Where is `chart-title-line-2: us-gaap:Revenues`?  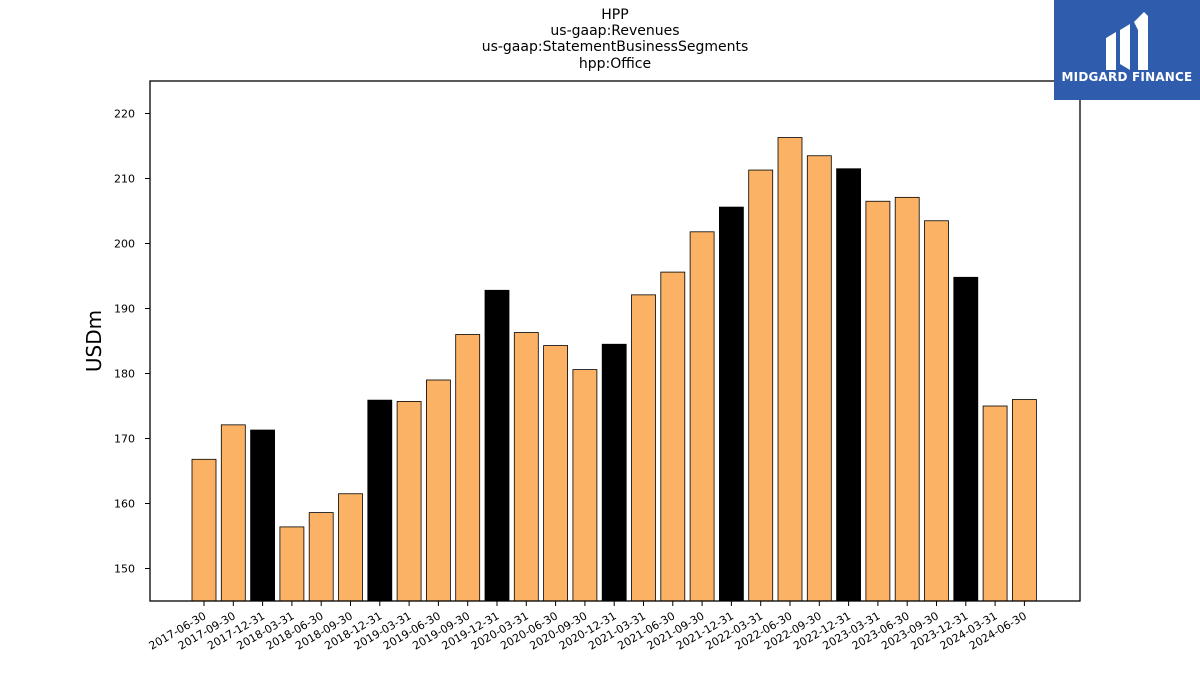
chart-title-line-2: us-gaap:Revenues is located at coordinates (615, 31).